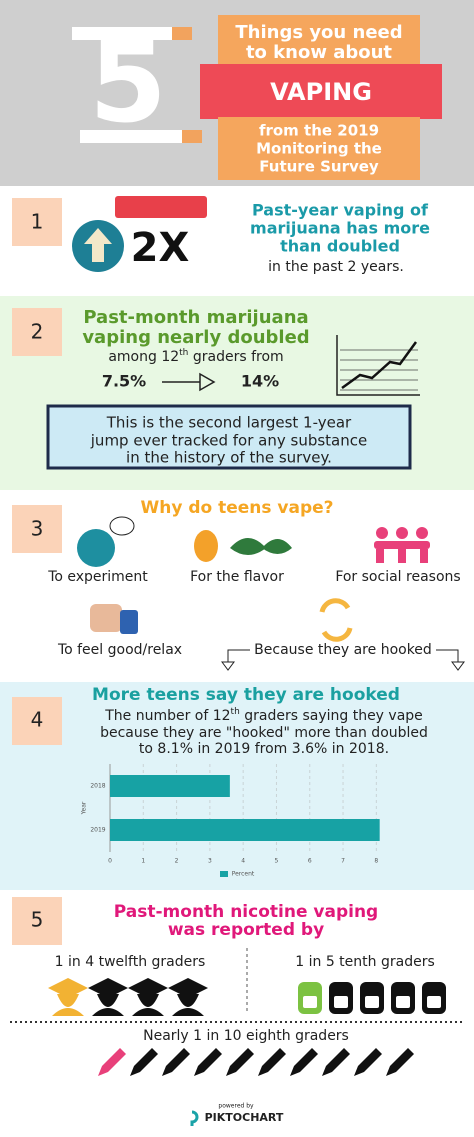 This screenshot has width=474, height=1137. I want to click on highlight: VAPING, so click(321, 92).